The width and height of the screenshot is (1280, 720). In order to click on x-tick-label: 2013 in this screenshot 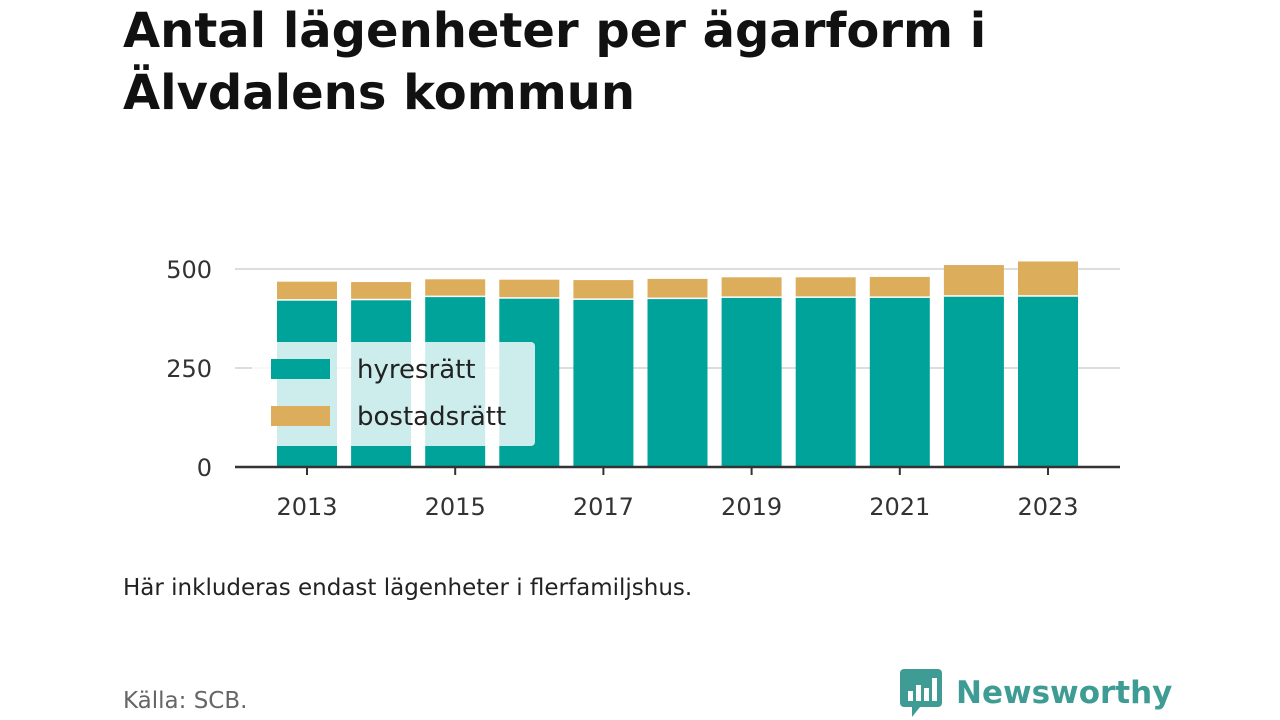, I will do `click(306, 507)`.